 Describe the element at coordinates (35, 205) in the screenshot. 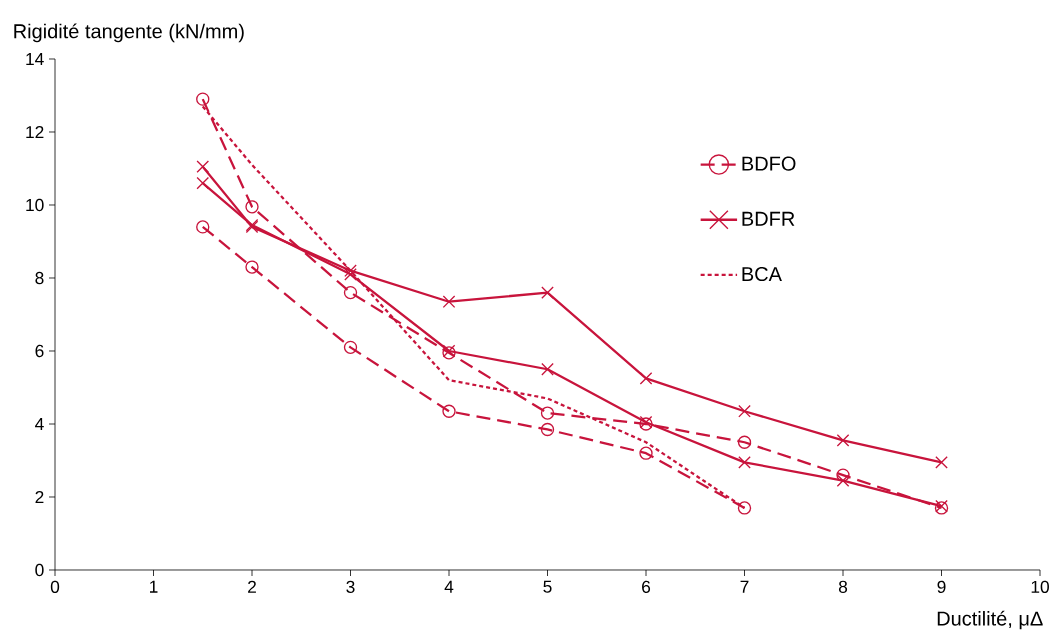

I see `y-tick-label: 10` at that location.